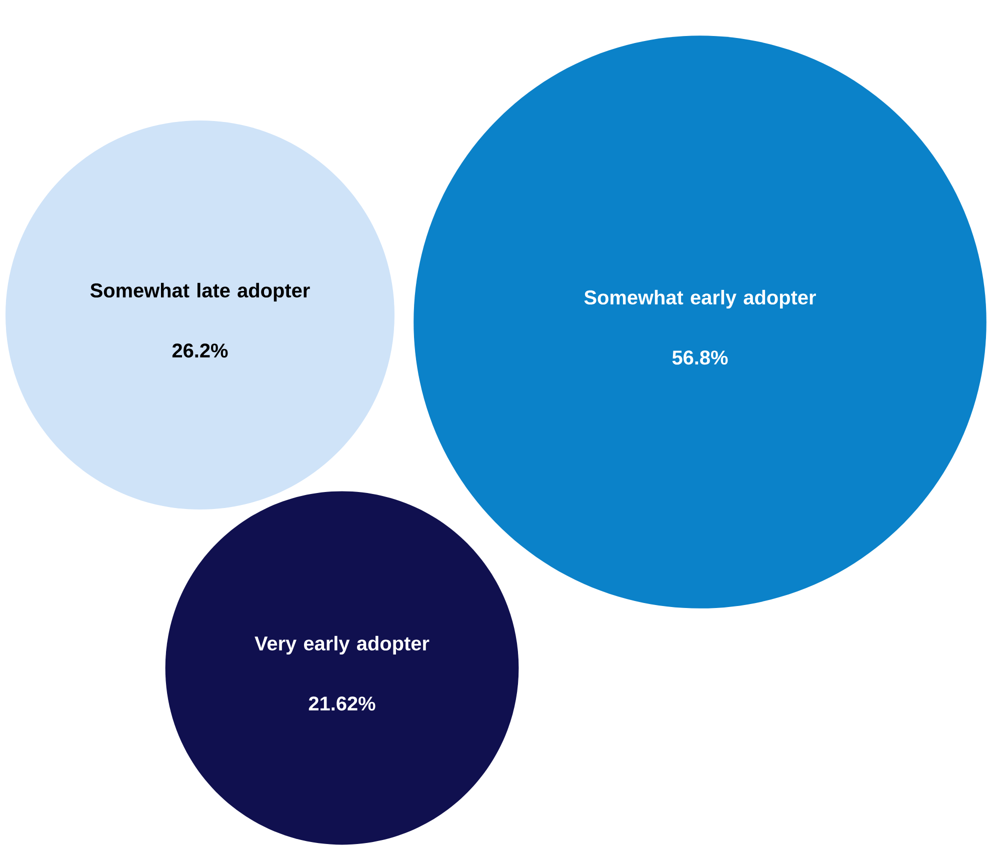  What do you see at coordinates (700, 357) in the screenshot?
I see `data-label: 56.8%` at bounding box center [700, 357].